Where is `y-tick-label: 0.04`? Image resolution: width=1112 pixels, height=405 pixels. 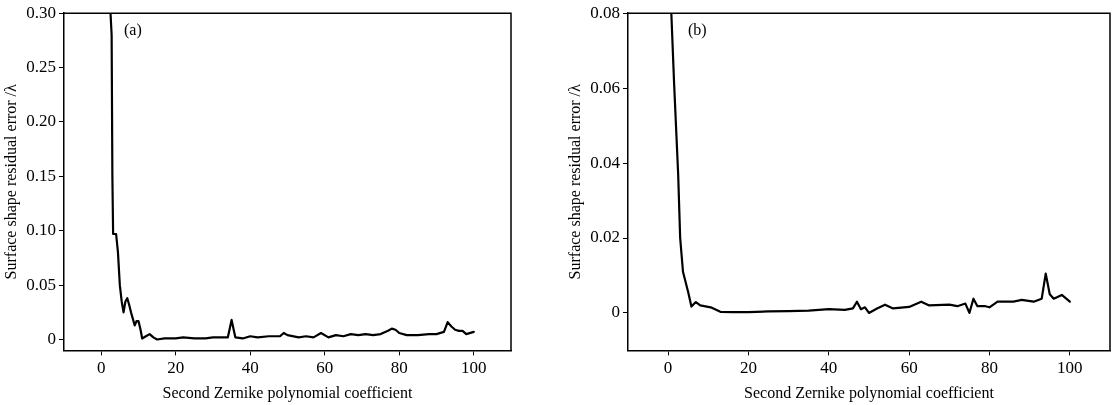 y-tick-label: 0.04 is located at coordinates (605, 162).